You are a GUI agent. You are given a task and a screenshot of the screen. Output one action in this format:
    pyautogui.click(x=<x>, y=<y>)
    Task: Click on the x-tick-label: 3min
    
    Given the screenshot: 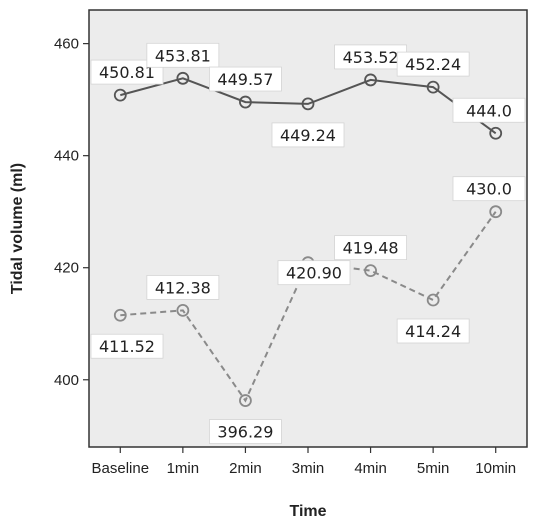 What is the action you would take?
    pyautogui.click(x=308, y=468)
    